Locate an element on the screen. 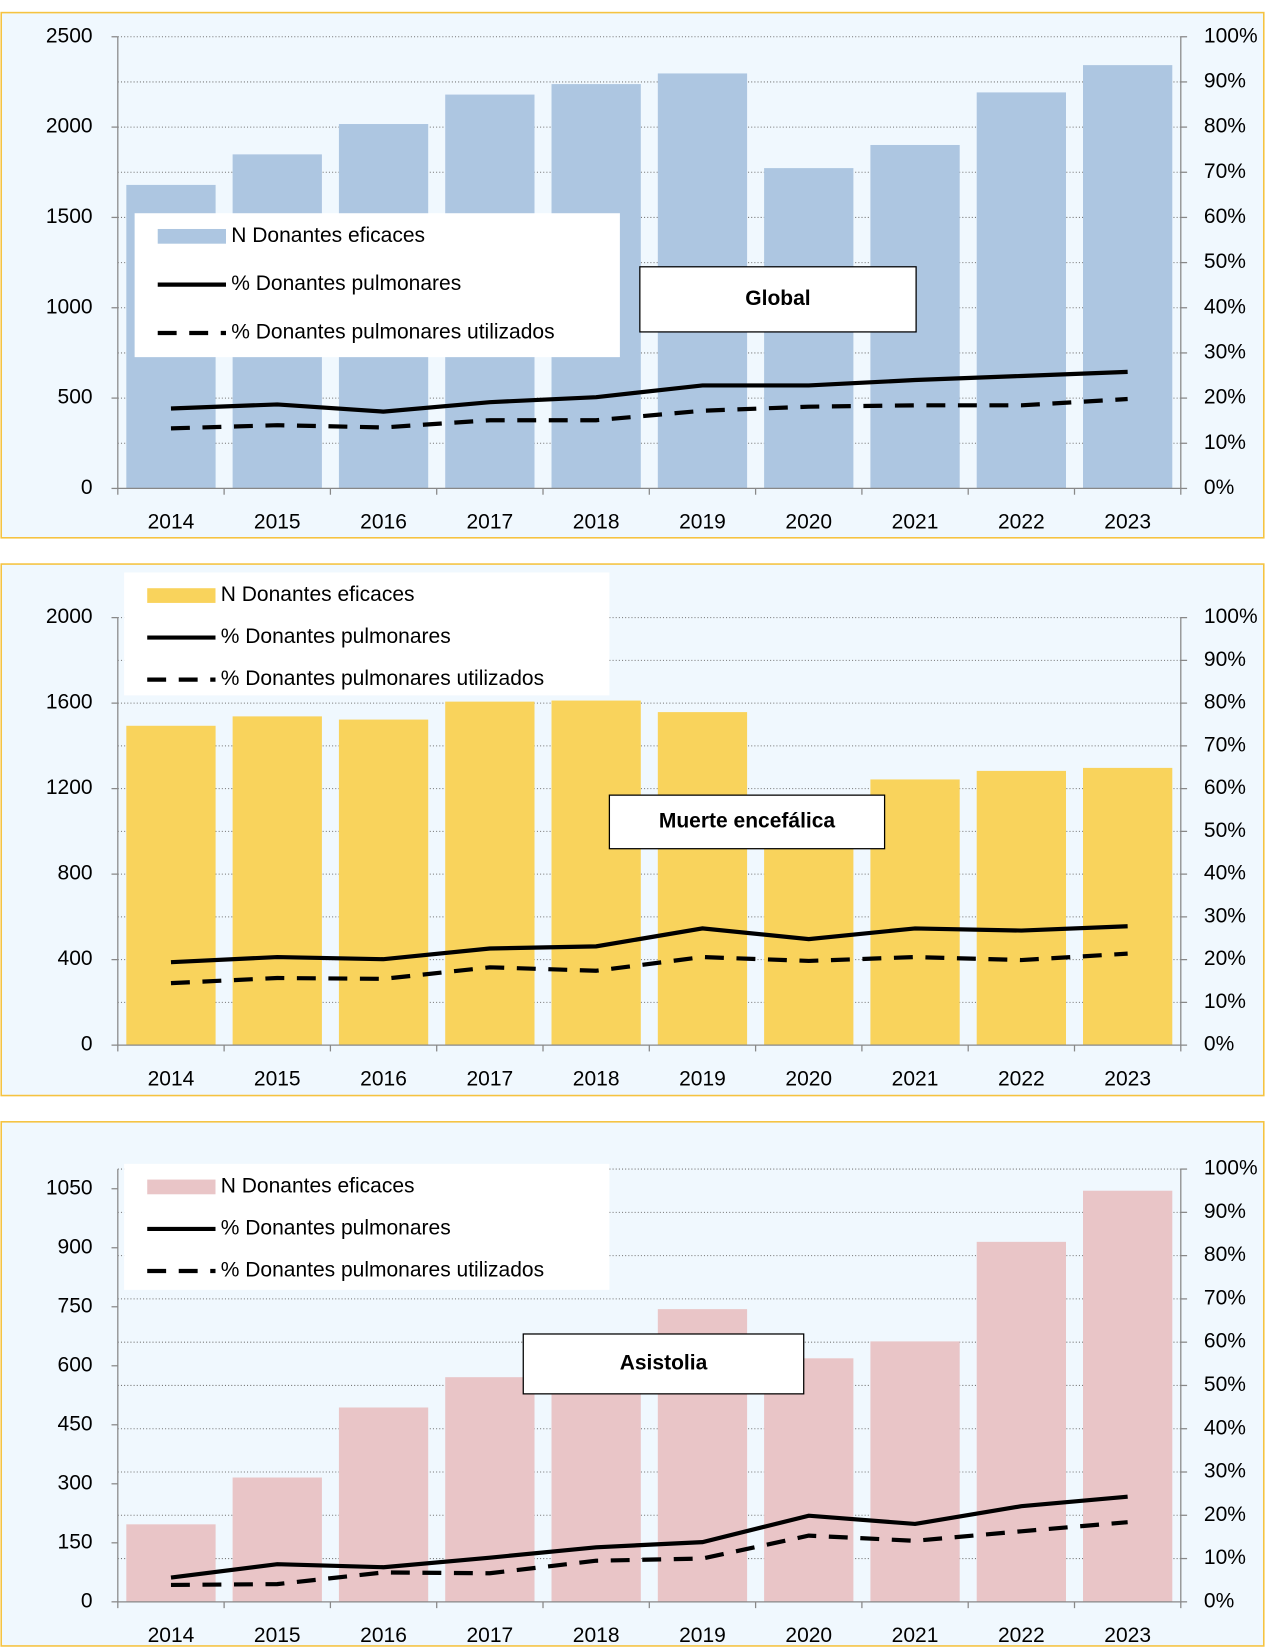  y-tick-label: 150 is located at coordinates (75, 1541).